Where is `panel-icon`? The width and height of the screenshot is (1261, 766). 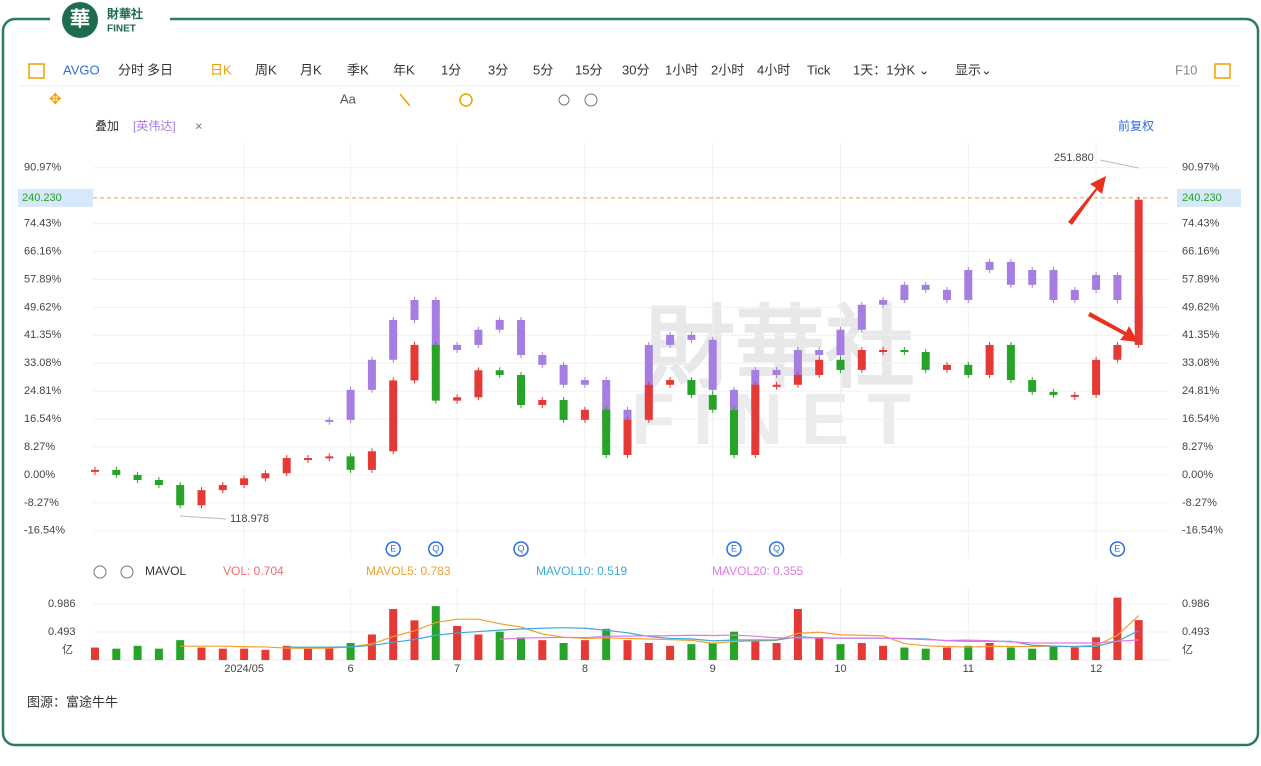
panel-icon is located at coordinates (36, 71).